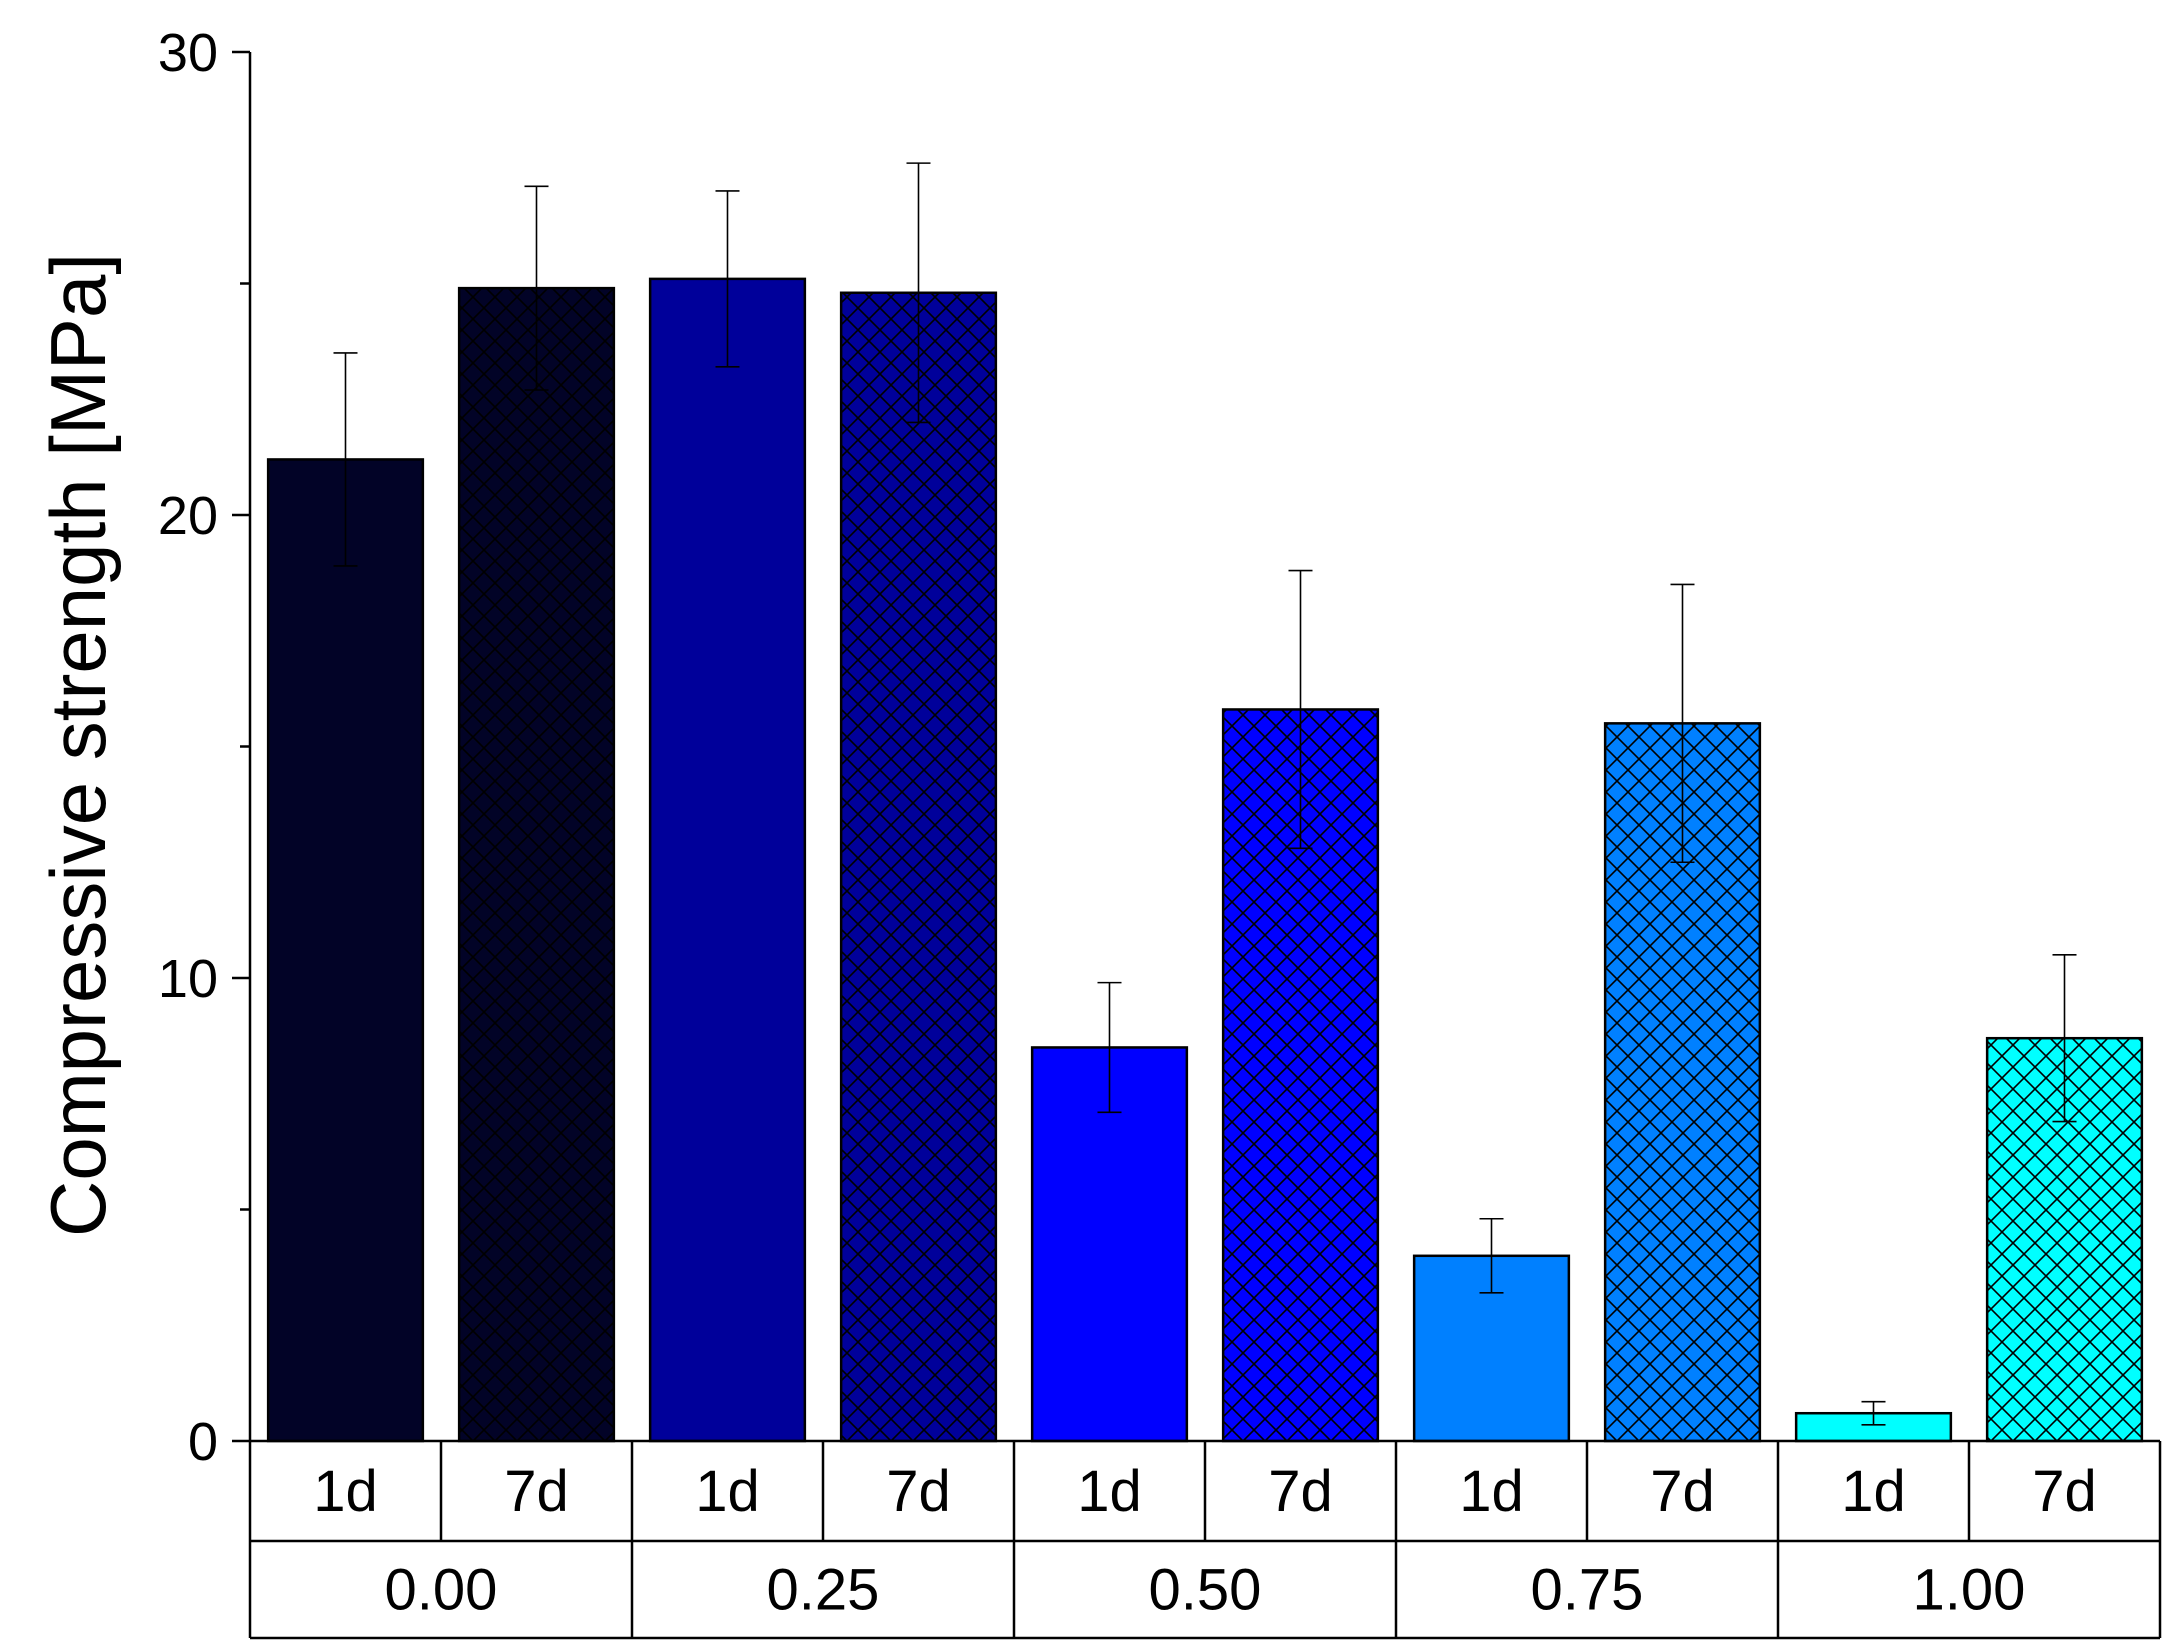 The height and width of the screenshot is (1647, 2176). I want to click on category-table: 1d 7d 1d 7d 1d 7d 1d 7d 1d 7d0.00 0.25 0.50 0.75 1.00, so click(1205, 1539).